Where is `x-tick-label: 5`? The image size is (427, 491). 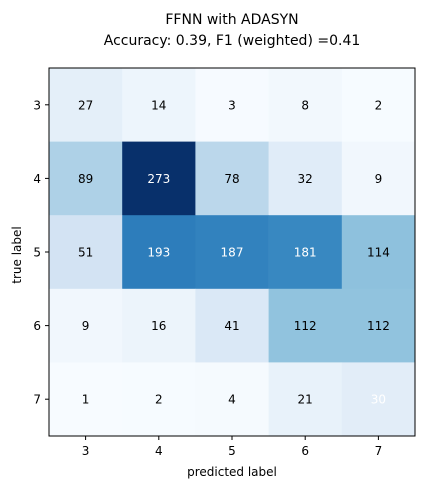 x-tick-label: 5 is located at coordinates (232, 451).